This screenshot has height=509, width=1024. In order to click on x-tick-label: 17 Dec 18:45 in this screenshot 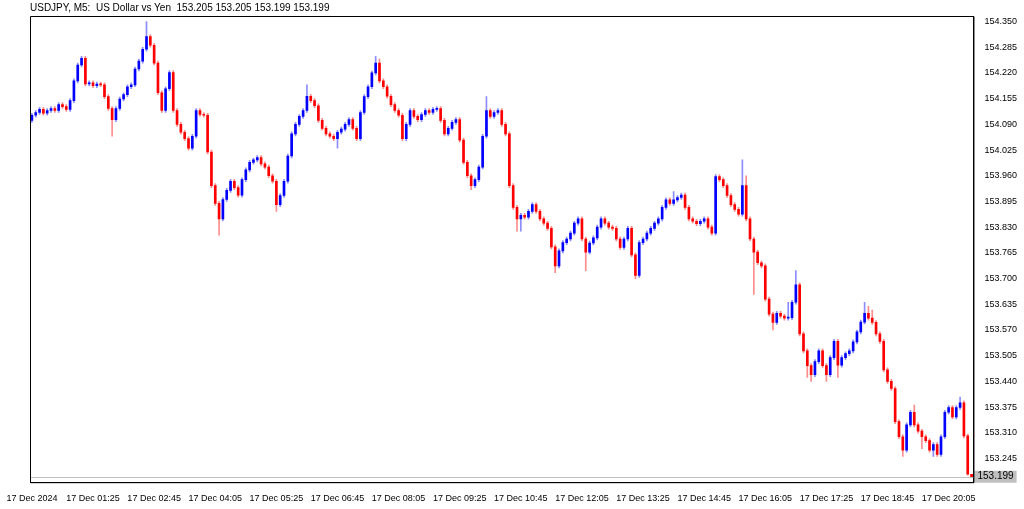, I will do `click(887, 498)`.